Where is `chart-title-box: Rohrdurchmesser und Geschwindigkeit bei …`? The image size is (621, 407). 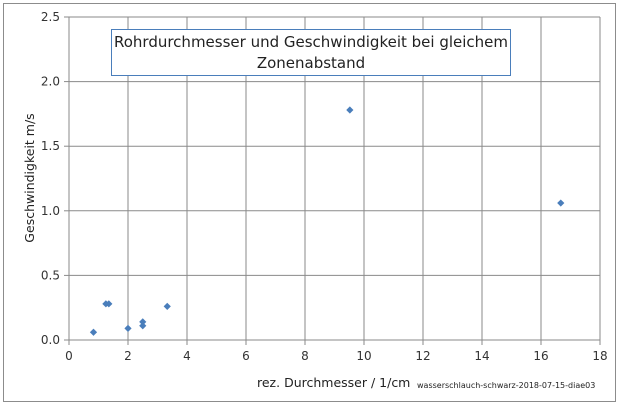 chart-title-box: Rohrdurchmesser und Geschwindigkeit bei … is located at coordinates (311, 52).